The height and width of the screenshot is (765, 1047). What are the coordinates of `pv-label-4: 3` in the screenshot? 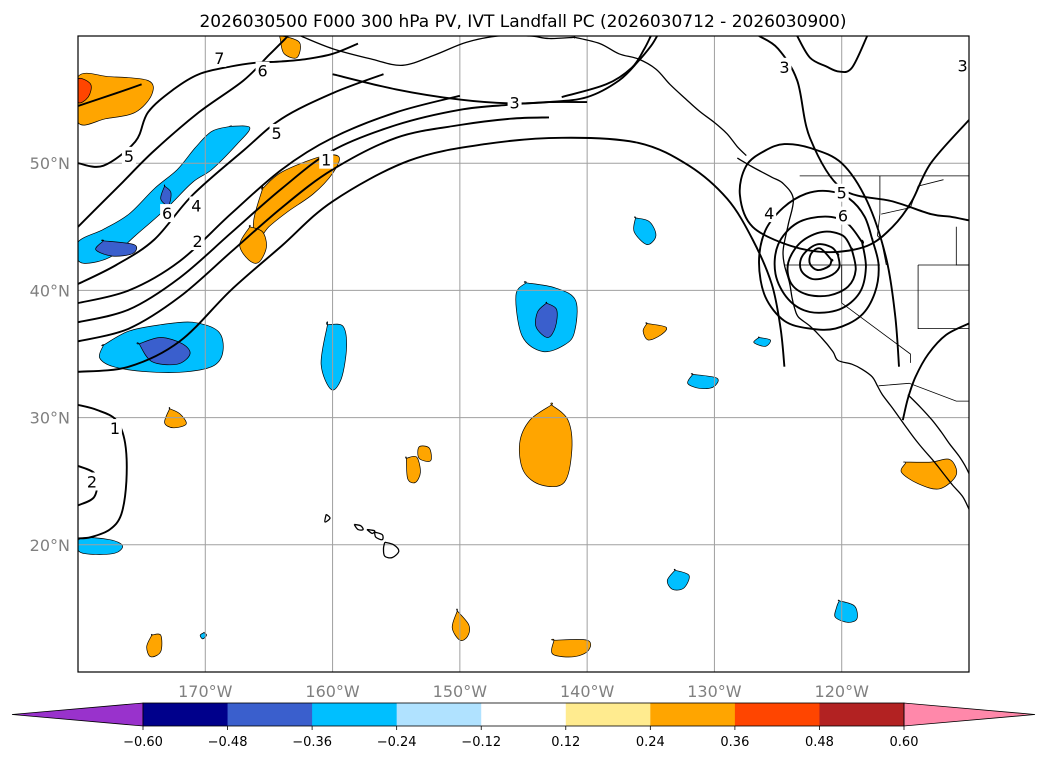 It's located at (963, 66).